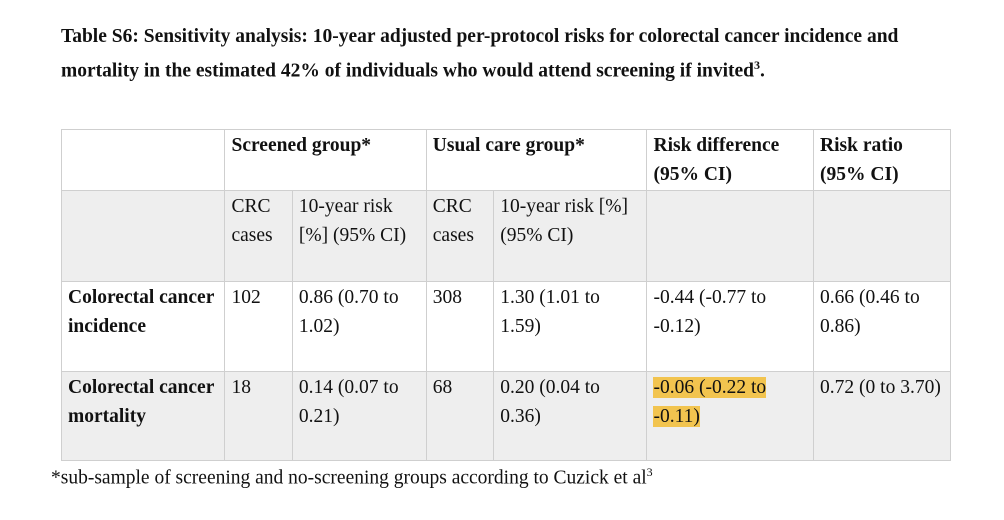 Image resolution: width=1004 pixels, height=520 pixels. I want to click on cell-risk-difference: -0.44 (-0.77 to -0.12), so click(730, 326).